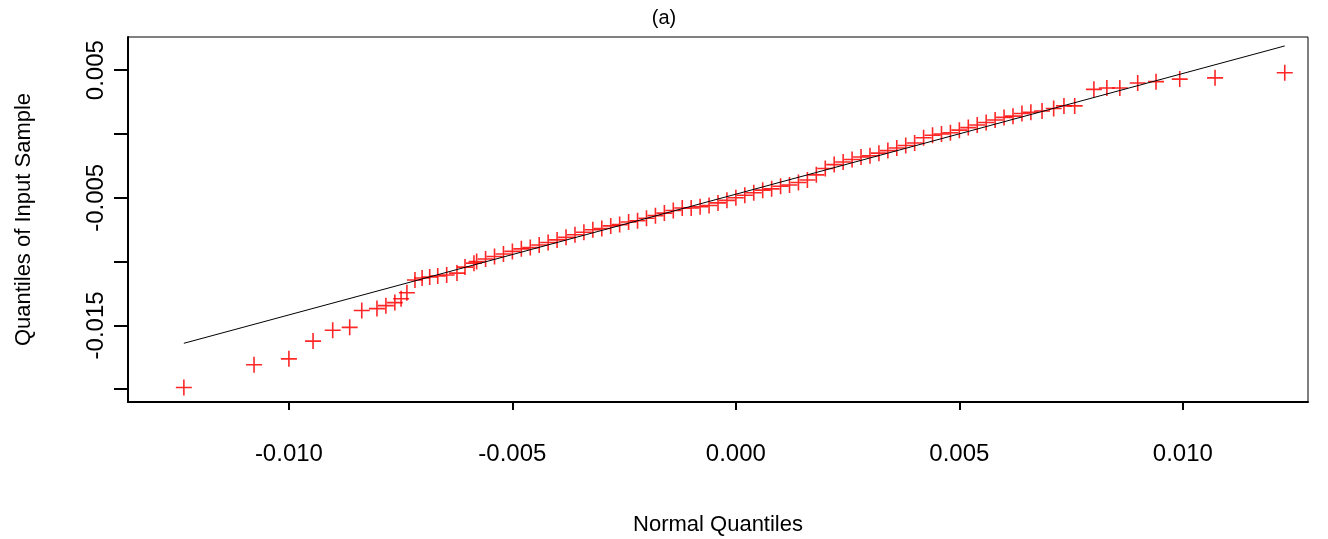 This screenshot has width=1328, height=539. Describe the element at coordinates (718, 523) in the screenshot. I see `x-axis-title: Normal Quantiles` at that location.